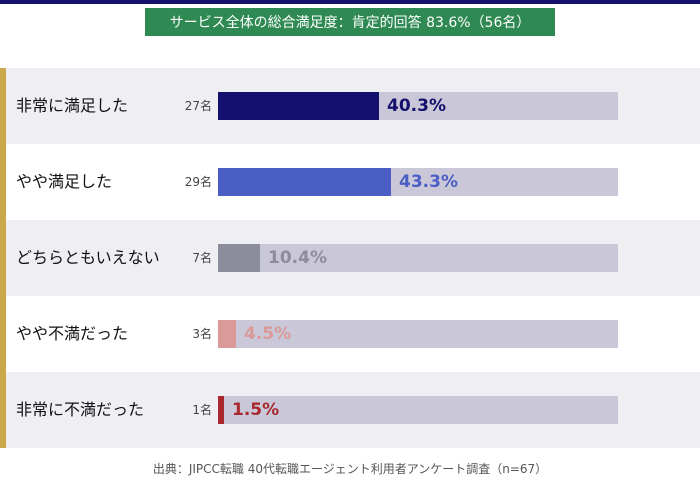 This screenshot has height=498, width=700. I want to click on bar-track: 1.5%, so click(418, 410).